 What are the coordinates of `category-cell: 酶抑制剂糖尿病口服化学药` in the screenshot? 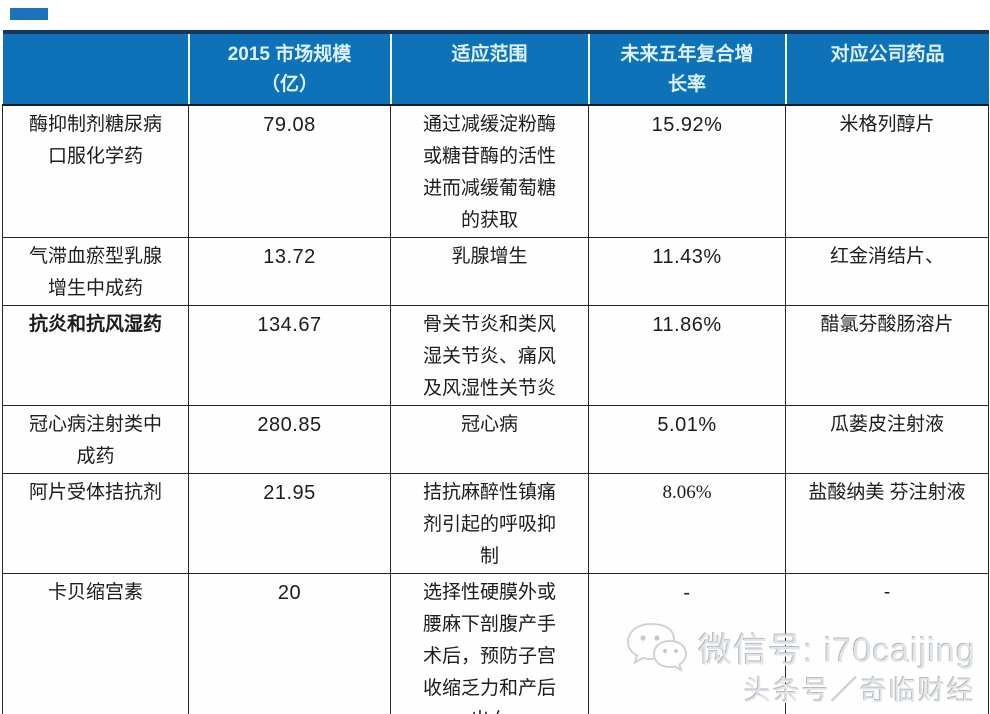 It's located at (95, 171).